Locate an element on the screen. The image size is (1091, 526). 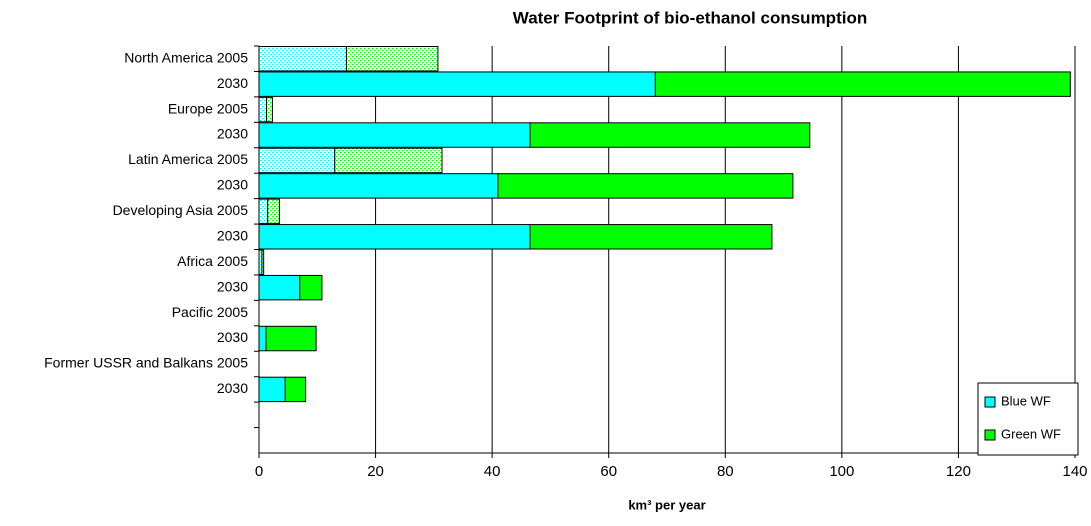
x-axis-label: km³ per year is located at coordinates (666, 504).